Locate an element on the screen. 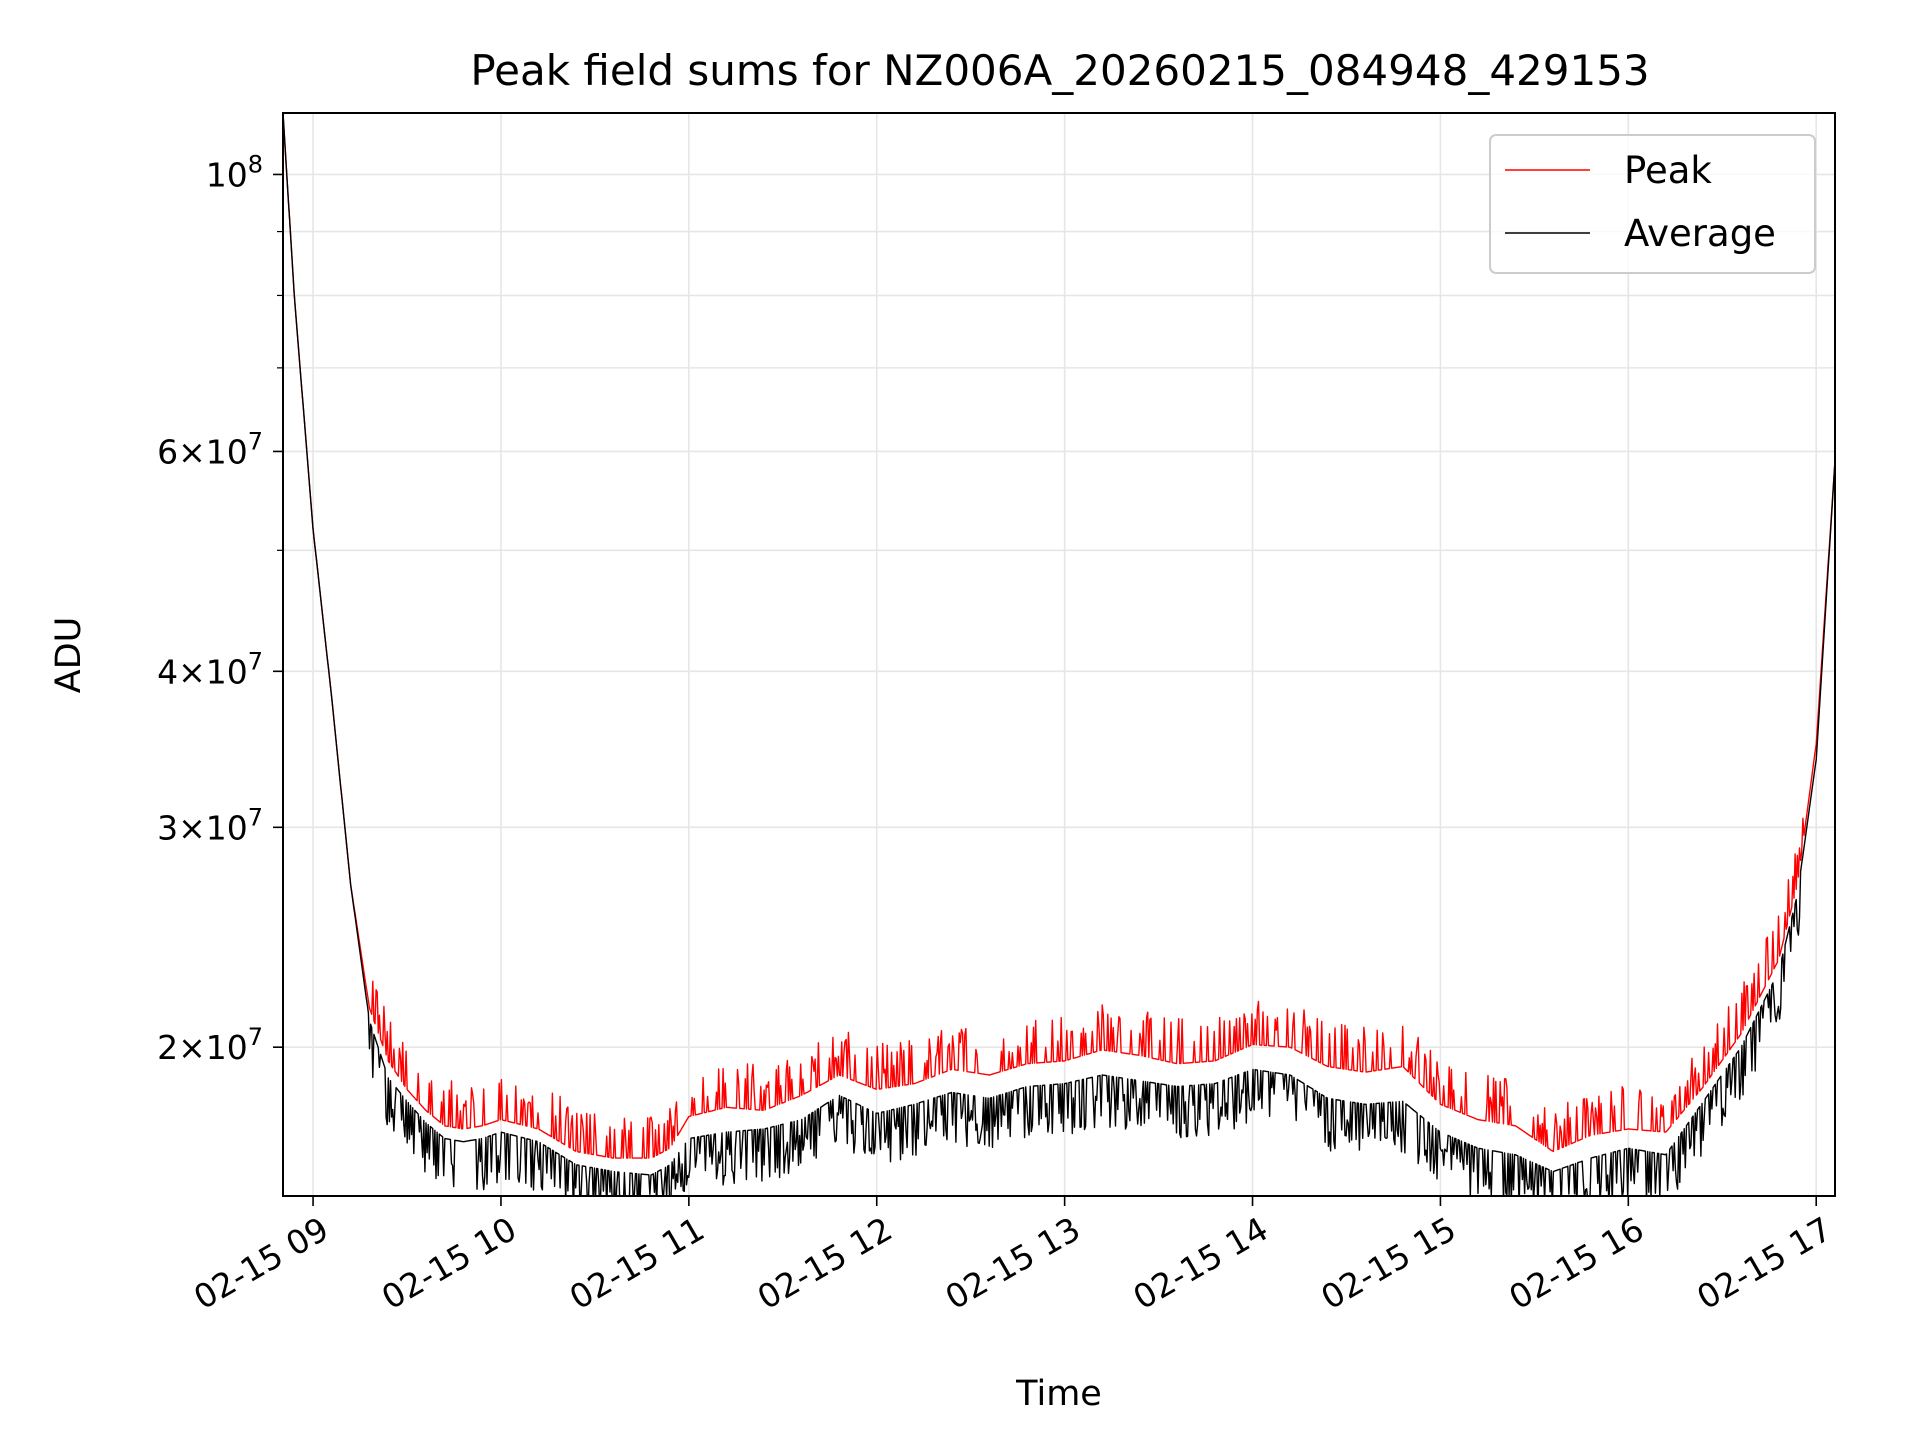  y-tick-label: 4×10⁷ is located at coordinates (210, 669).